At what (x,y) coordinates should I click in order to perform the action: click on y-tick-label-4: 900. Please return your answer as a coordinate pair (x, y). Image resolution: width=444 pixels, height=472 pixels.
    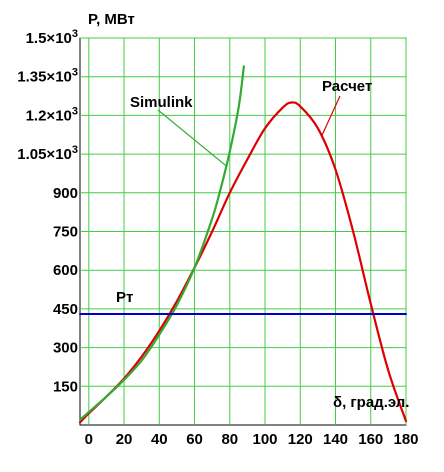
    Looking at the image, I should click on (65, 193).